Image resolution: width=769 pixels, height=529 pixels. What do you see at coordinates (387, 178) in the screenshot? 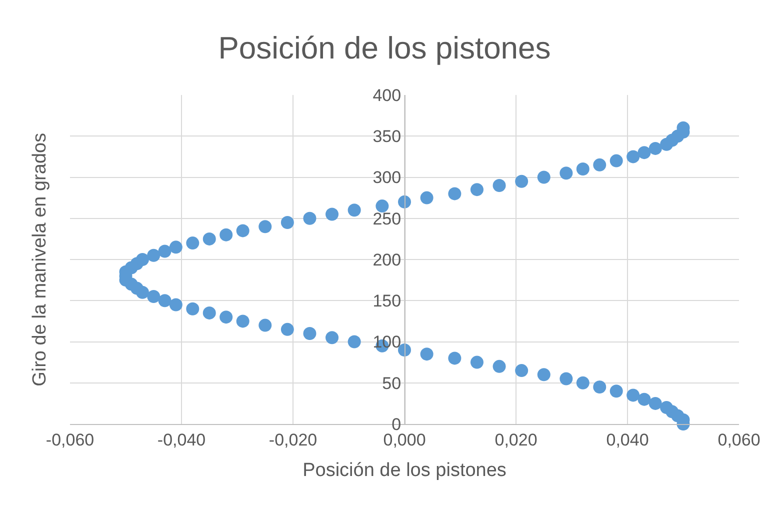
I see `y-tick-label: 300` at bounding box center [387, 178].